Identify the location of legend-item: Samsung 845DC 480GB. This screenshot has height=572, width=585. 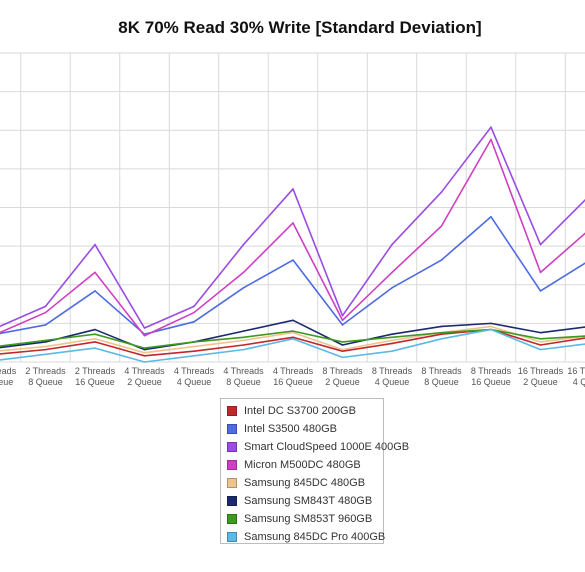
(305, 483).